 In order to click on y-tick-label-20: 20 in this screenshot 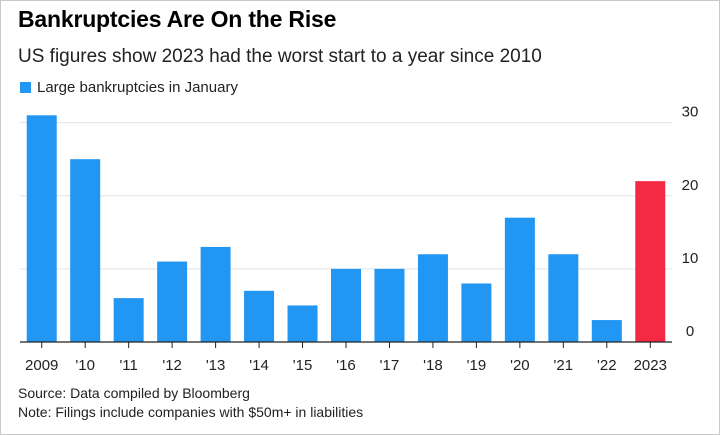, I will do `click(690, 185)`.